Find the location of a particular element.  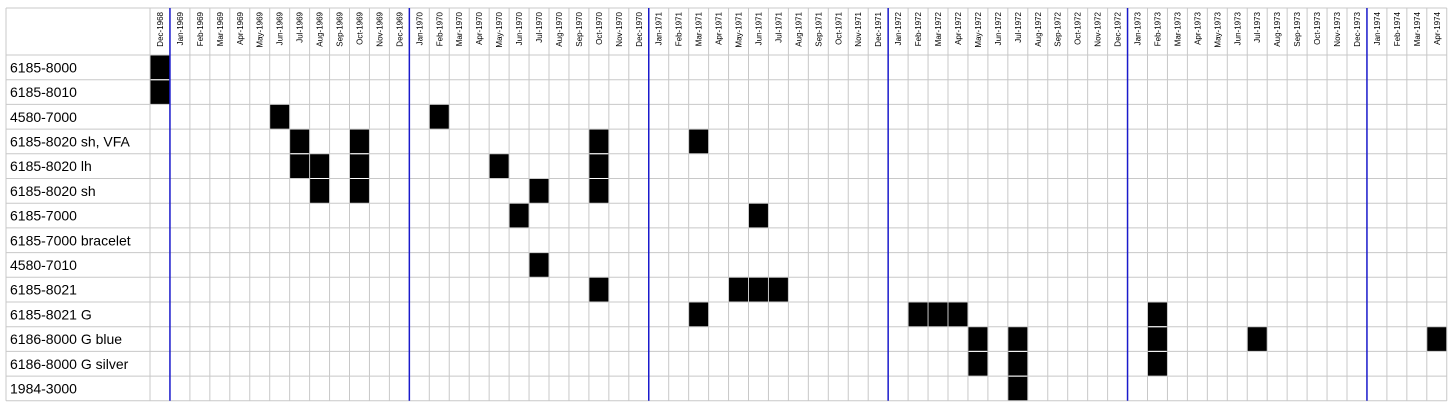

month-label: Apr-1972 is located at coordinates (958, 27).